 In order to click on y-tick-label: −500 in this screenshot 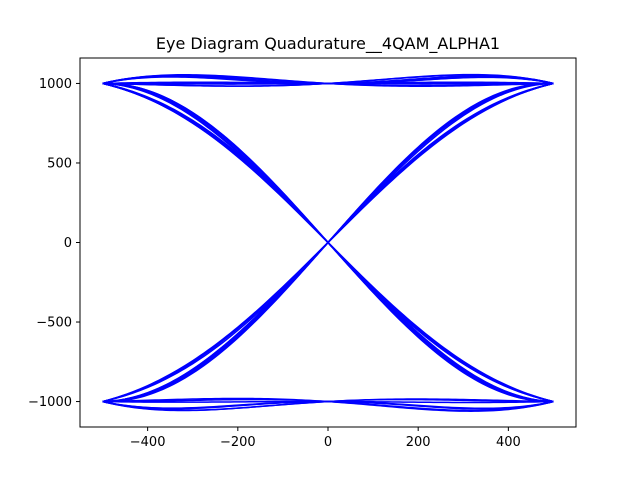, I will do `click(54, 323)`.